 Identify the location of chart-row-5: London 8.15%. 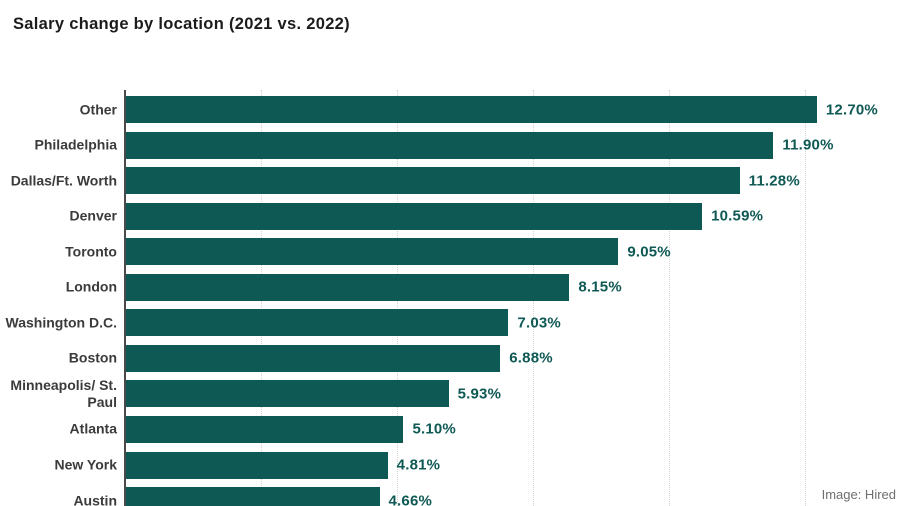
(450, 287).